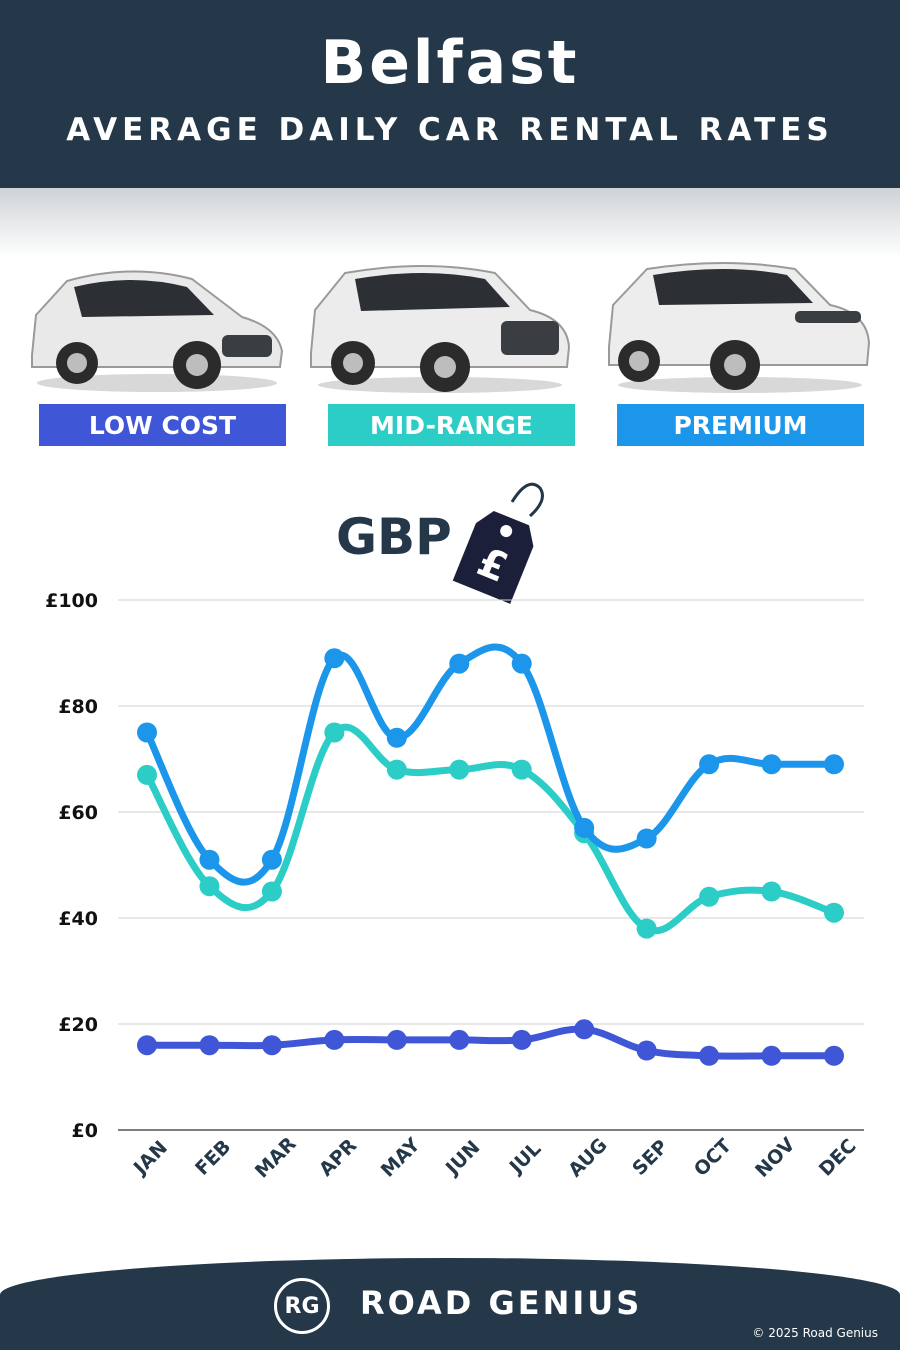 The height and width of the screenshot is (1350, 900). I want to click on page-title: Belfast, so click(450, 63).